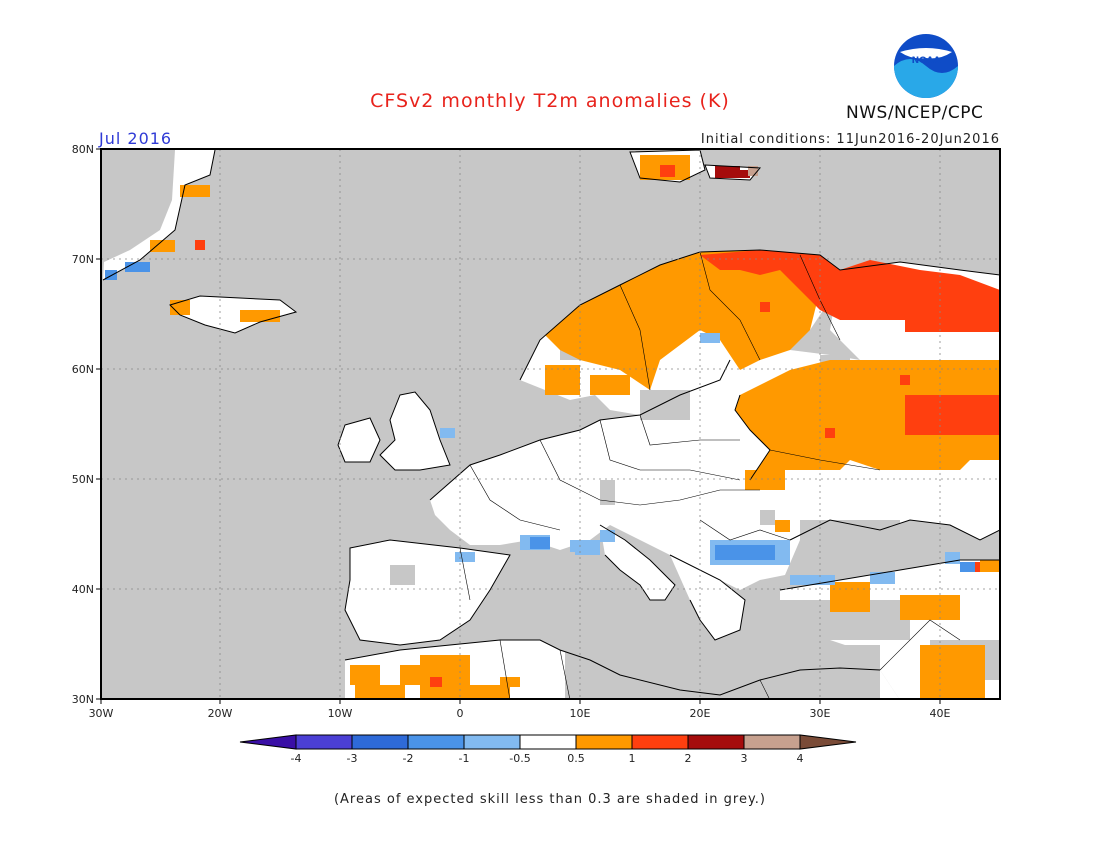 This screenshot has height=850, width=1100. I want to click on colorbar-label: 4, so click(800, 758).